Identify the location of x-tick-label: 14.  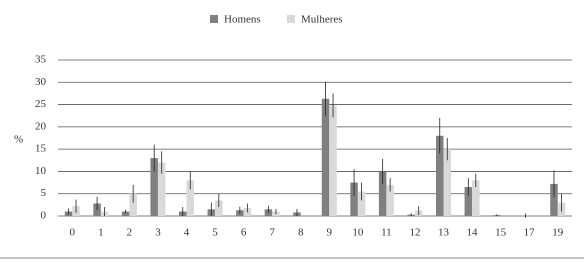
(473, 233).